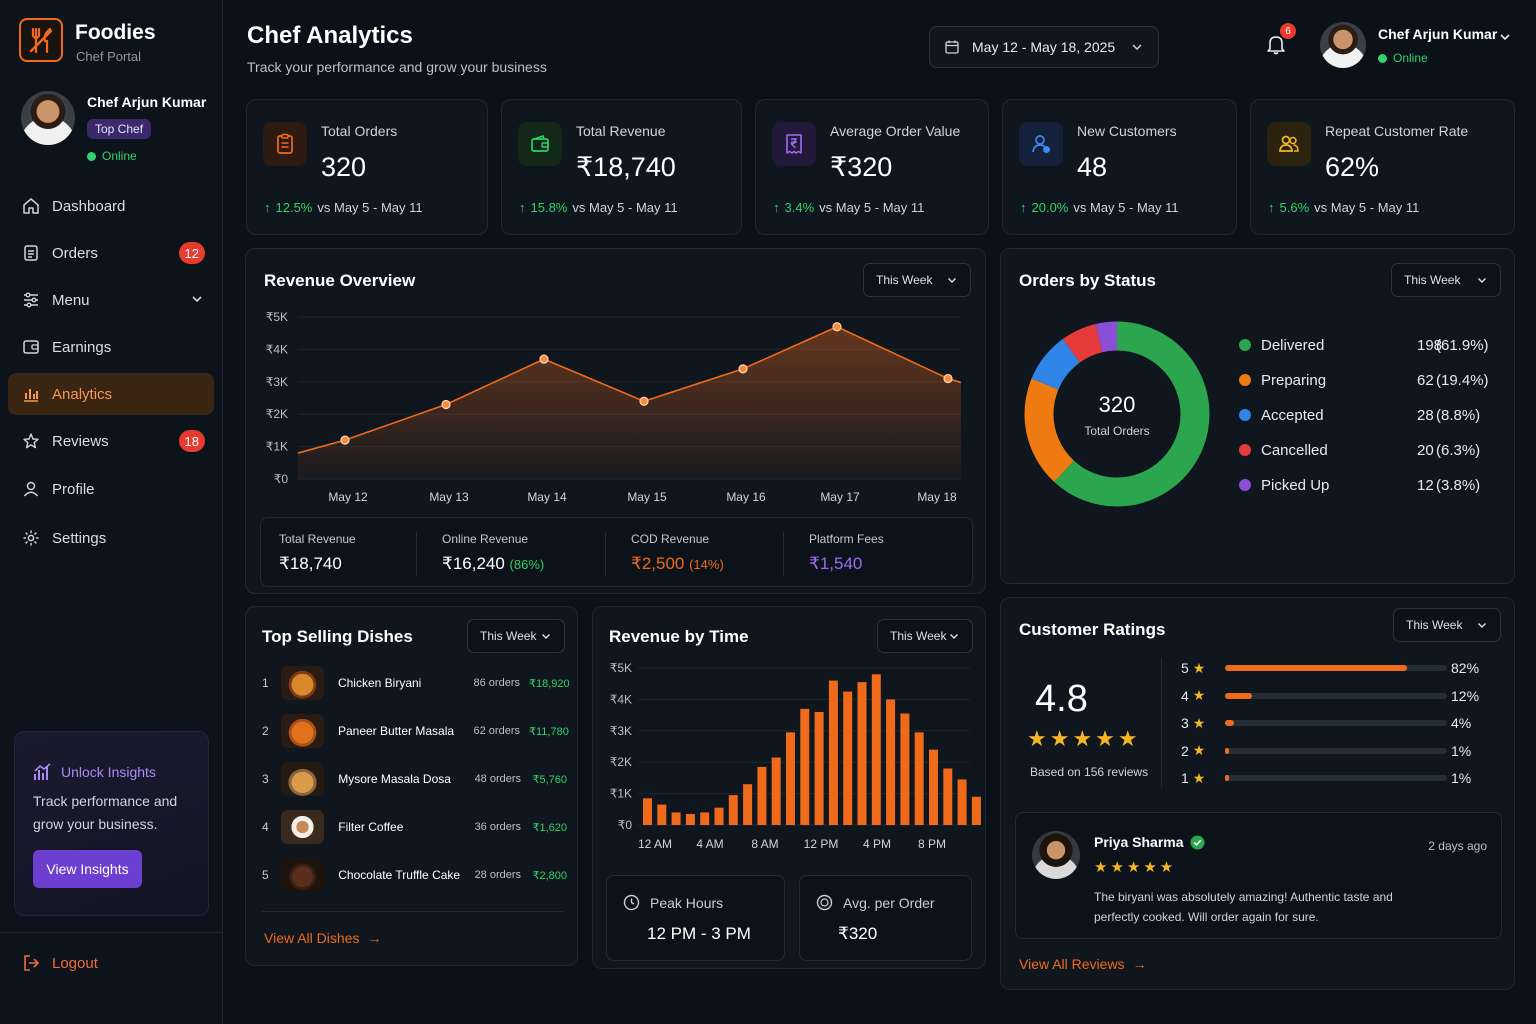 Image resolution: width=1536 pixels, height=1024 pixels. Describe the element at coordinates (414, 827) in the screenshot. I see `list-item: 4 Filter Coffee 36 orders ₹1,620` at that location.